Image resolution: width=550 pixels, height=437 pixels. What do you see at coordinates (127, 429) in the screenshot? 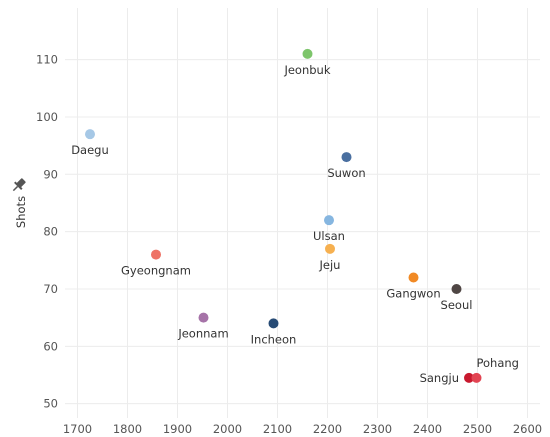
I see `x-tick-label: 1800` at bounding box center [127, 429].